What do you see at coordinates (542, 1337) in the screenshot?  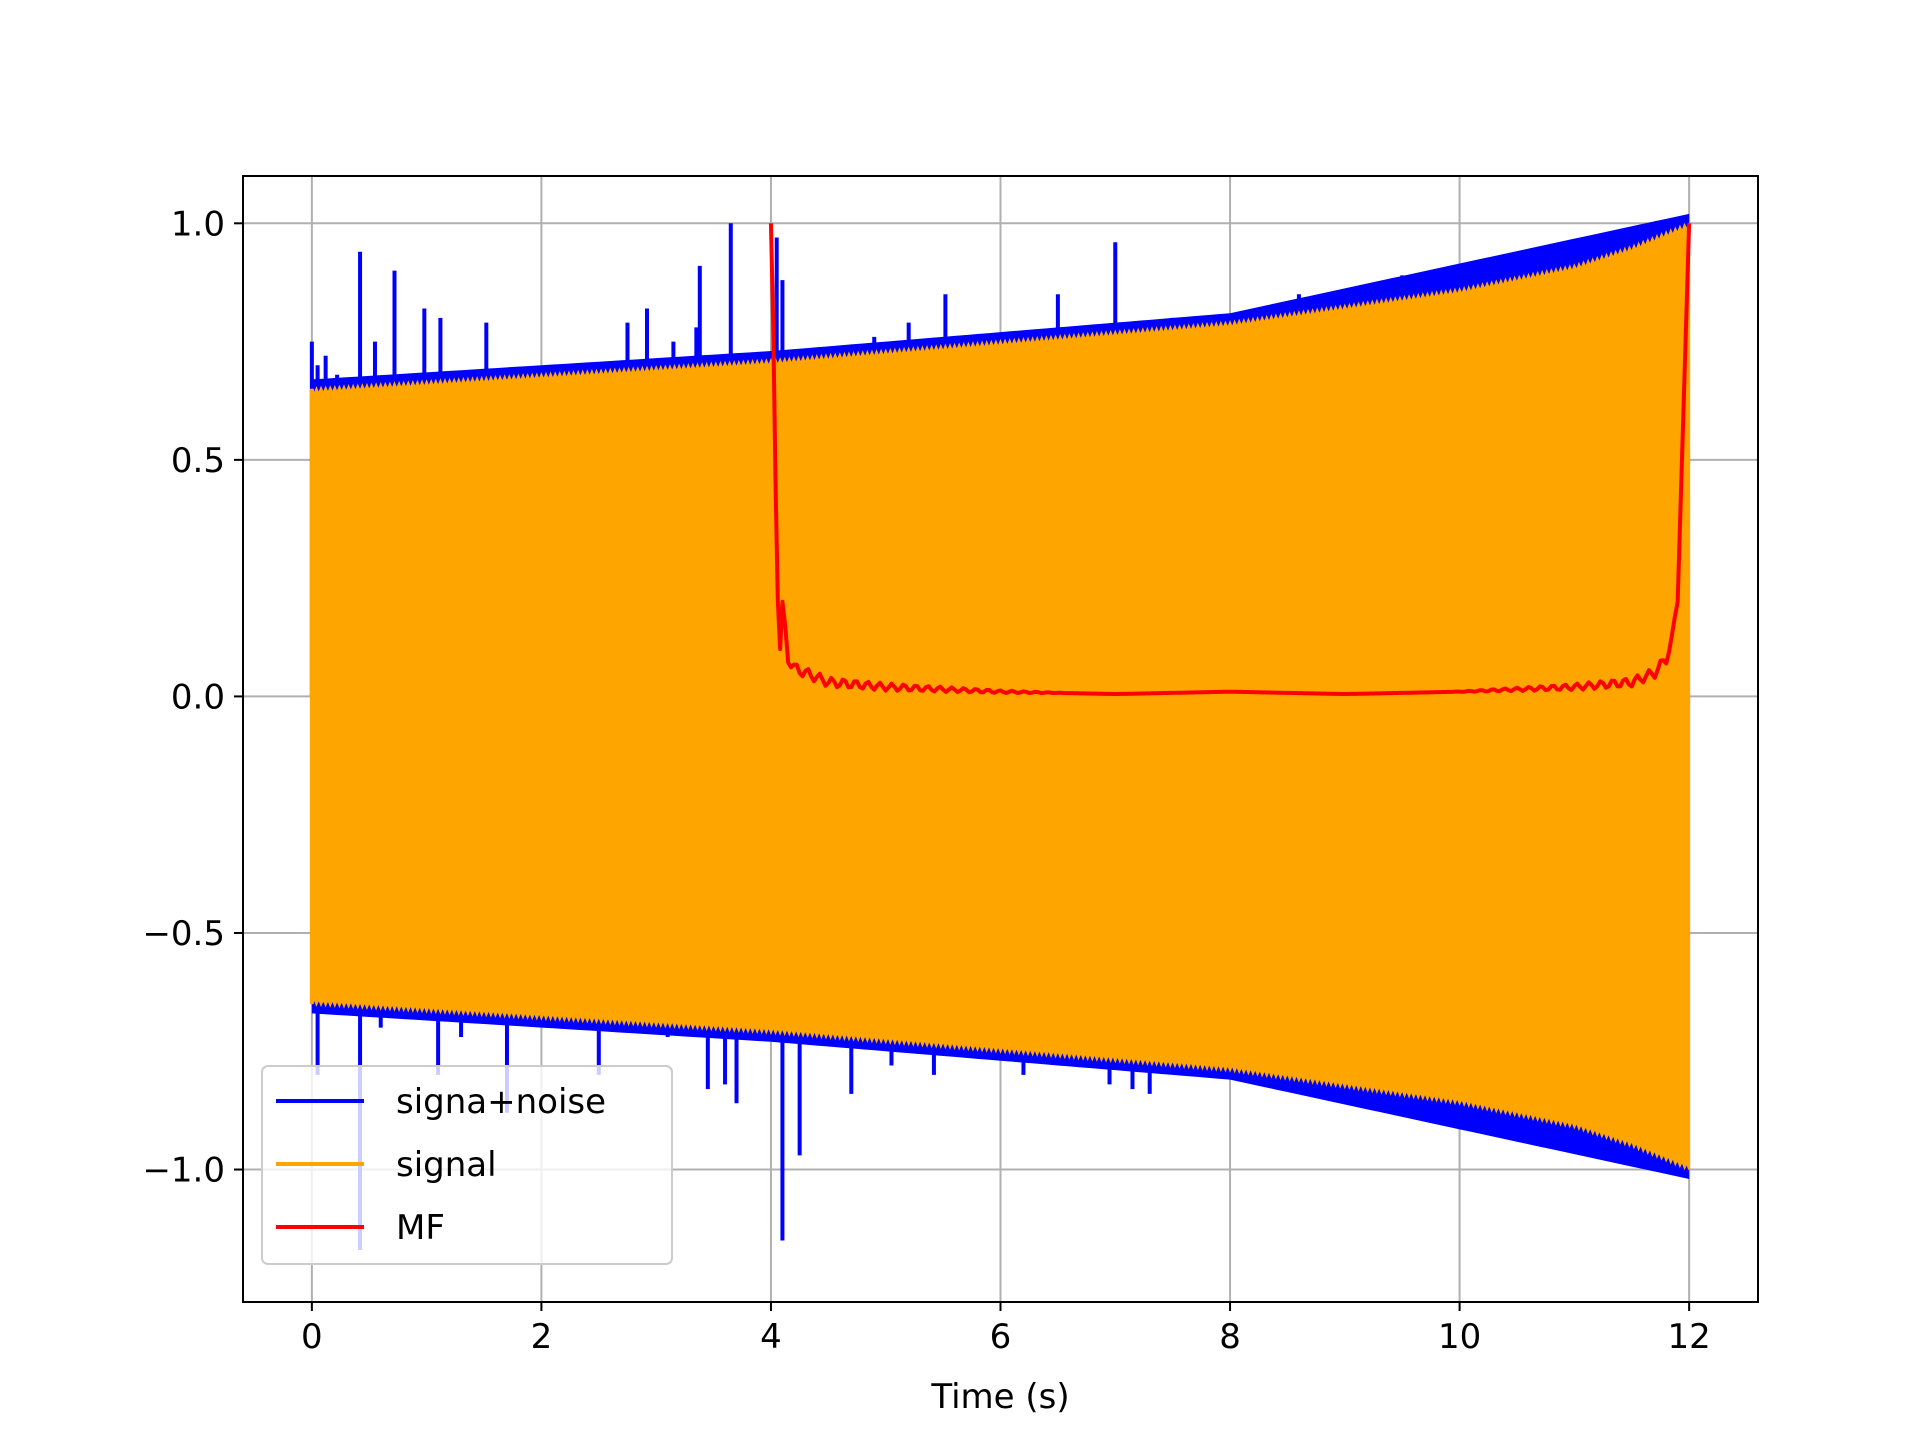 I see `x-tick-label: 2` at bounding box center [542, 1337].